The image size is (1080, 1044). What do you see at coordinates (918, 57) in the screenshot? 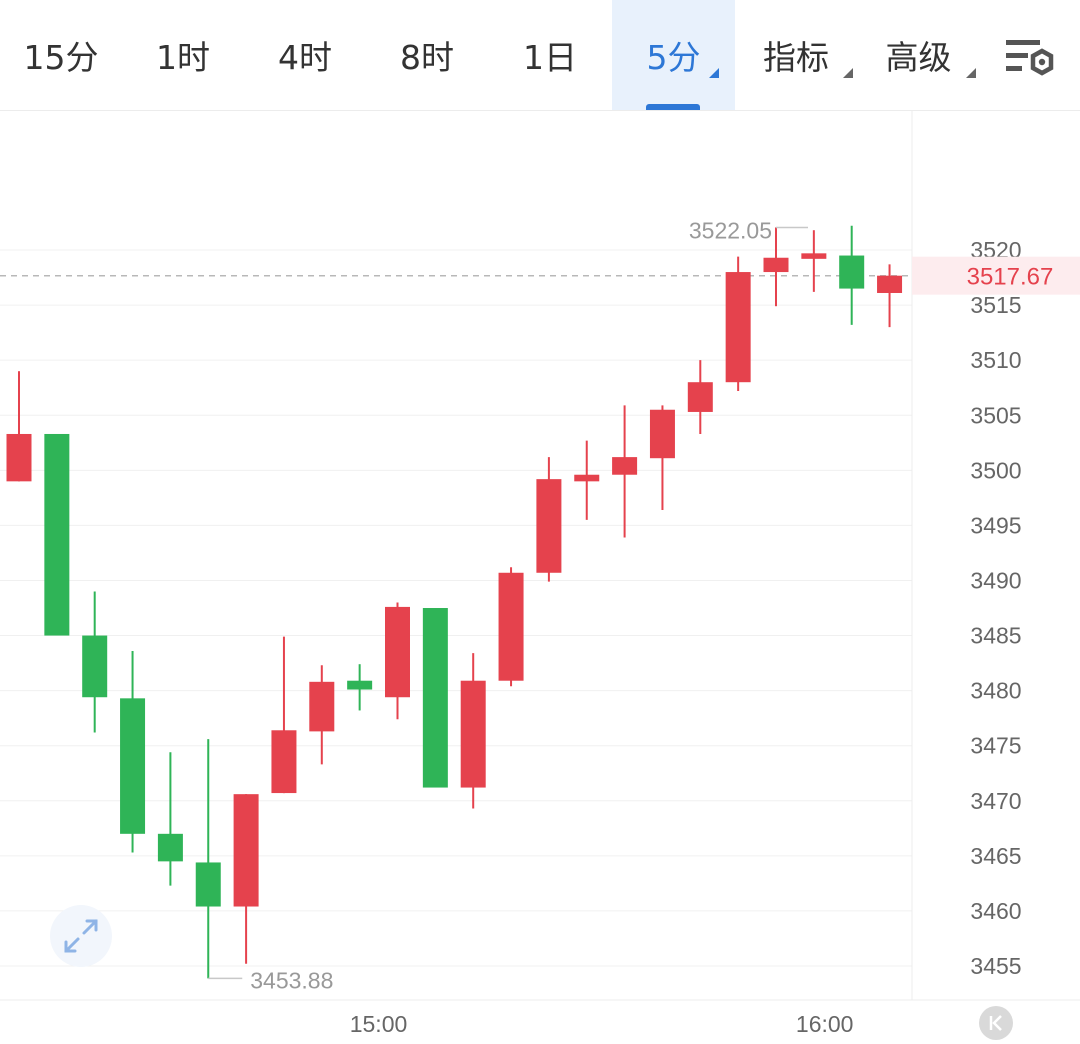
I see `tab-label: 高级` at bounding box center [918, 57].